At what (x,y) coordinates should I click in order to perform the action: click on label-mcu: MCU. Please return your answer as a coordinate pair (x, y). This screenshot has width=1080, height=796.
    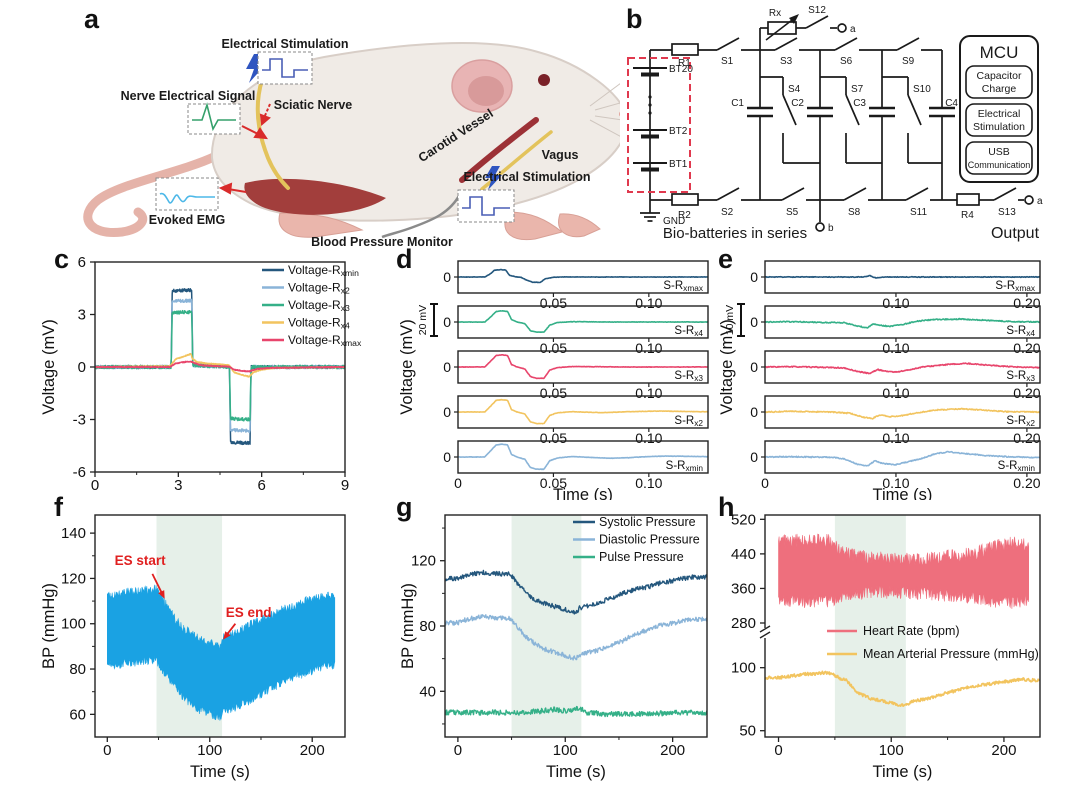
    Looking at the image, I should click on (999, 52).